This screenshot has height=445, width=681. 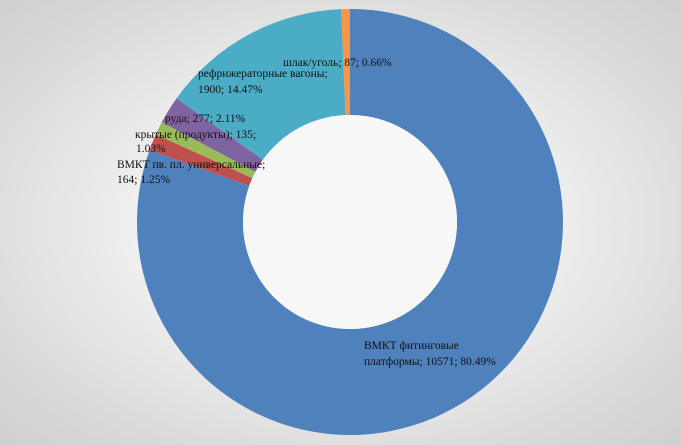 What do you see at coordinates (195, 142) in the screenshot?
I see `data-label-2: крытые (продукты); 135; 1.03%` at bounding box center [195, 142].